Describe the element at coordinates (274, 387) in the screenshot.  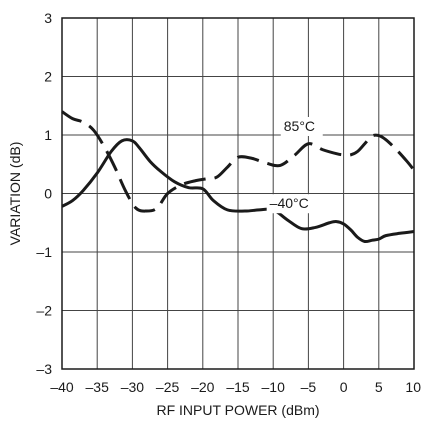
I see `x-tick-label: –10` at that location.